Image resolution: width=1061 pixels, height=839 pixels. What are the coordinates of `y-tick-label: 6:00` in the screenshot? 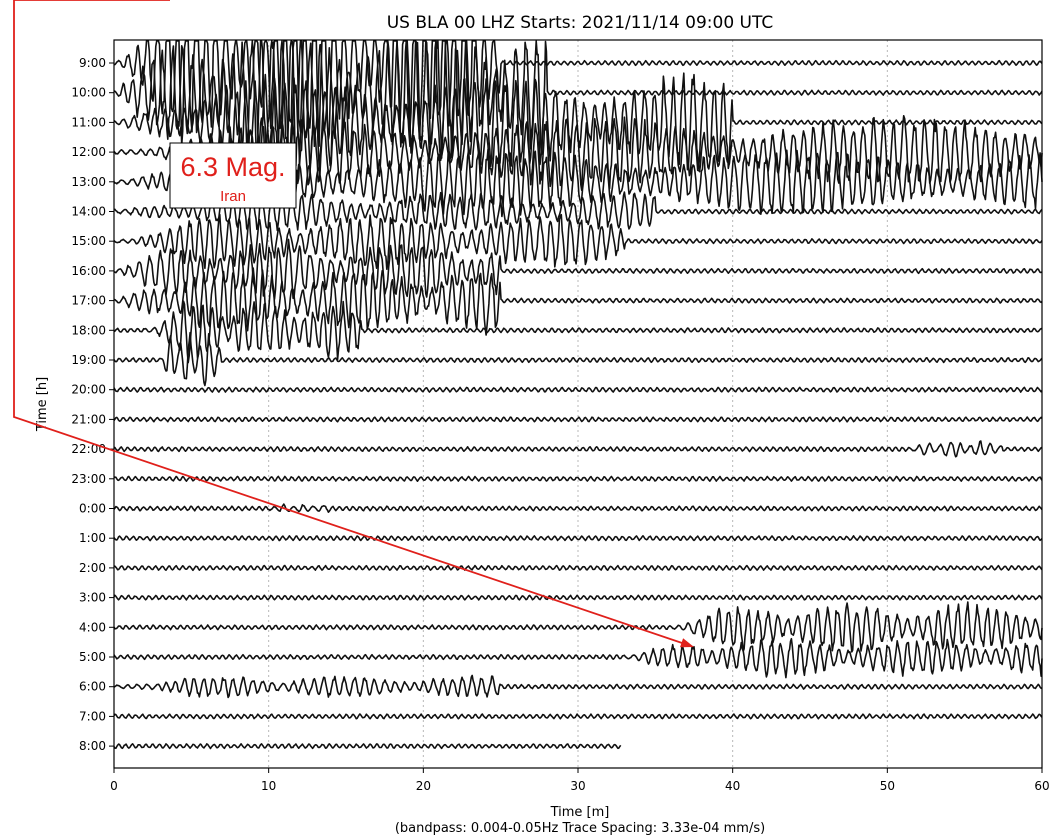 It's located at (92, 687).